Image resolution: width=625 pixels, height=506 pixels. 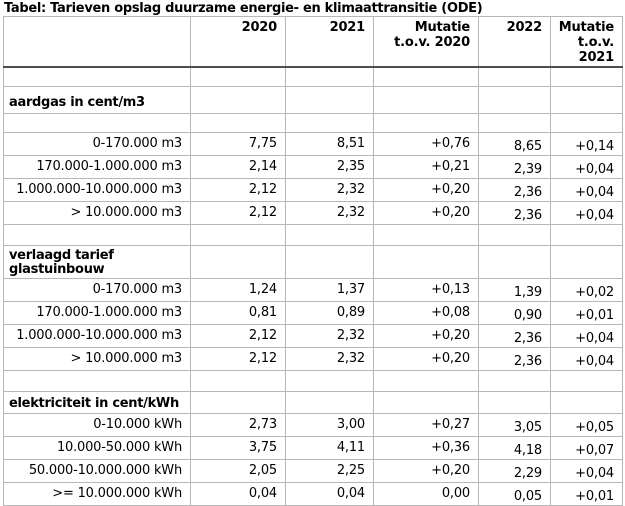 What do you see at coordinates (514, 493) in the screenshot?
I see `cell-2022: 0,05` at bounding box center [514, 493].